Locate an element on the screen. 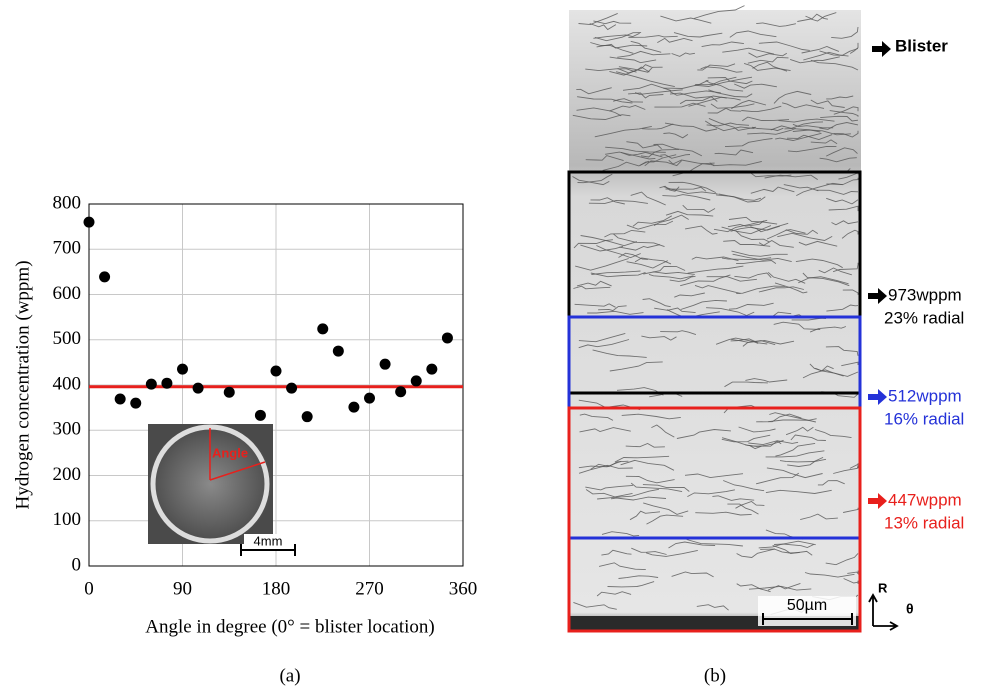 The width and height of the screenshot is (995, 696). x-tick-label: 360 is located at coordinates (463, 588).